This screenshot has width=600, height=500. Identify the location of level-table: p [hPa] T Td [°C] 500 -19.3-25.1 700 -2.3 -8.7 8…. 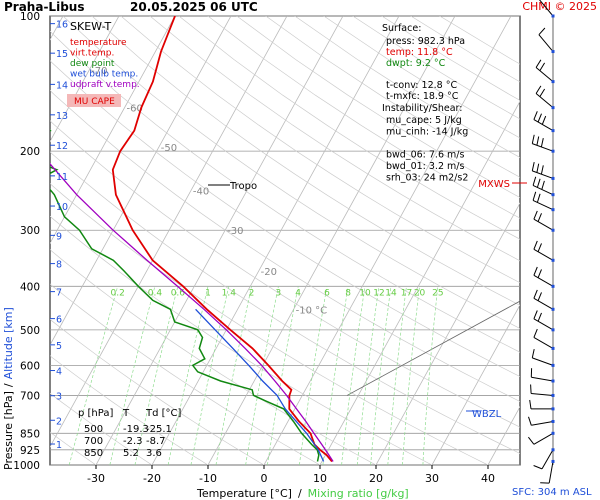
(130, 433).